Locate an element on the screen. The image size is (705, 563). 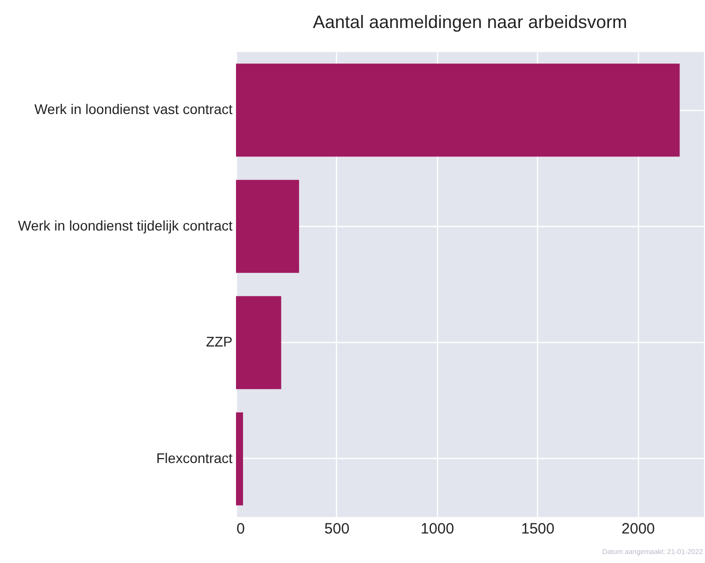
x-tick-label: 1000 is located at coordinates (437, 529).